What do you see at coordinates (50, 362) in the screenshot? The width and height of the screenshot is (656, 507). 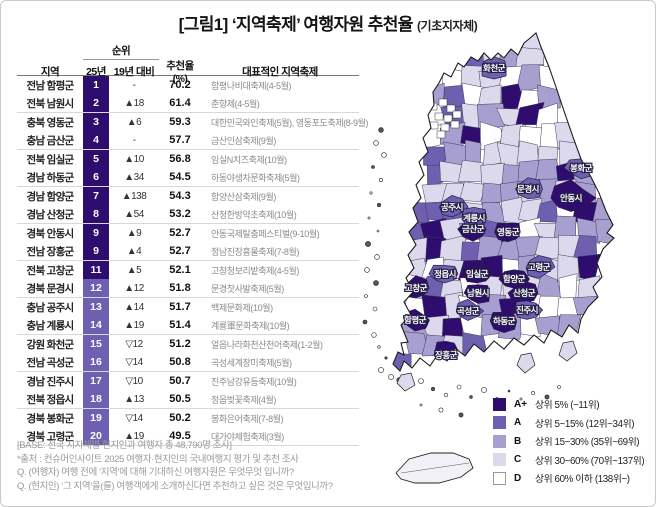 I see `region-cell: 전남 곡성군` at bounding box center [50, 362].